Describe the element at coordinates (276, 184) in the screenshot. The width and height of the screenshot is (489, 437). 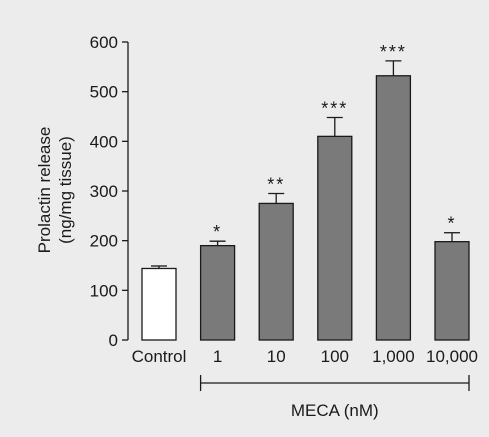
I see `significance-marker: **` at that location.